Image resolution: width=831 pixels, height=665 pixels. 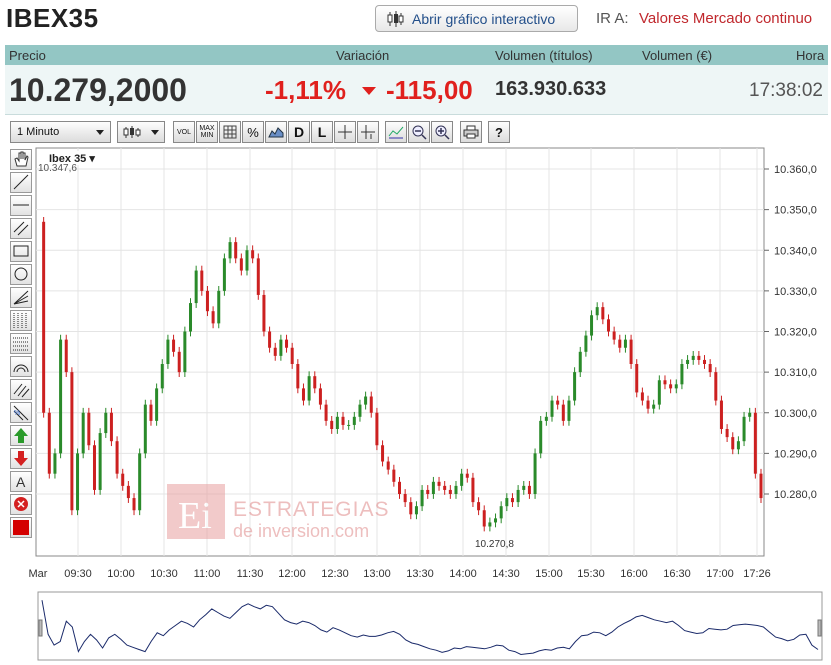 What do you see at coordinates (305, 90) in the screenshot?
I see `change-percent: -1,11%` at bounding box center [305, 90].